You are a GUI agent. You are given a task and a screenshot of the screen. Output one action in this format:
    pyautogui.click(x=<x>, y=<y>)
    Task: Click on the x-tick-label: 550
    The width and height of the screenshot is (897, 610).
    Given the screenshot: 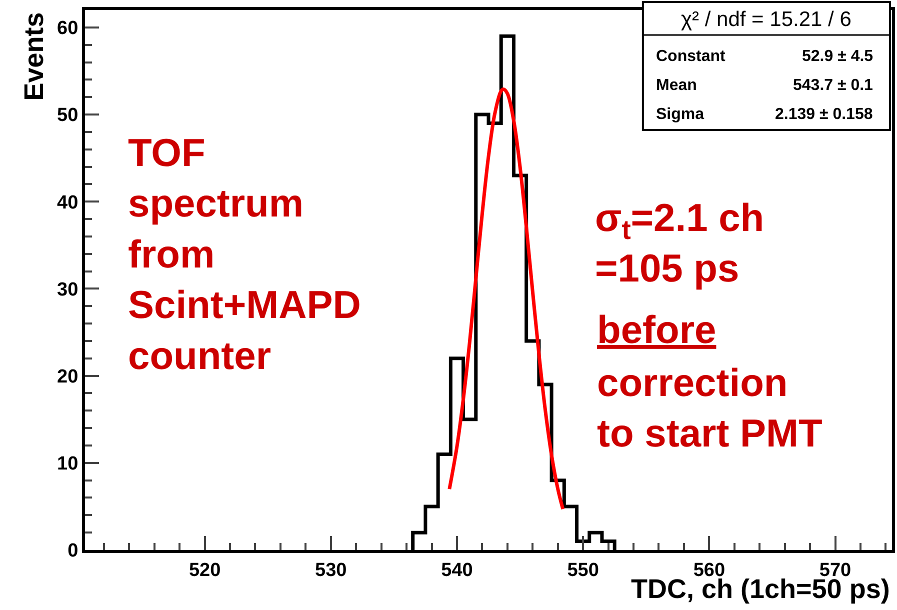 What is the action you would take?
    pyautogui.click(x=583, y=570)
    